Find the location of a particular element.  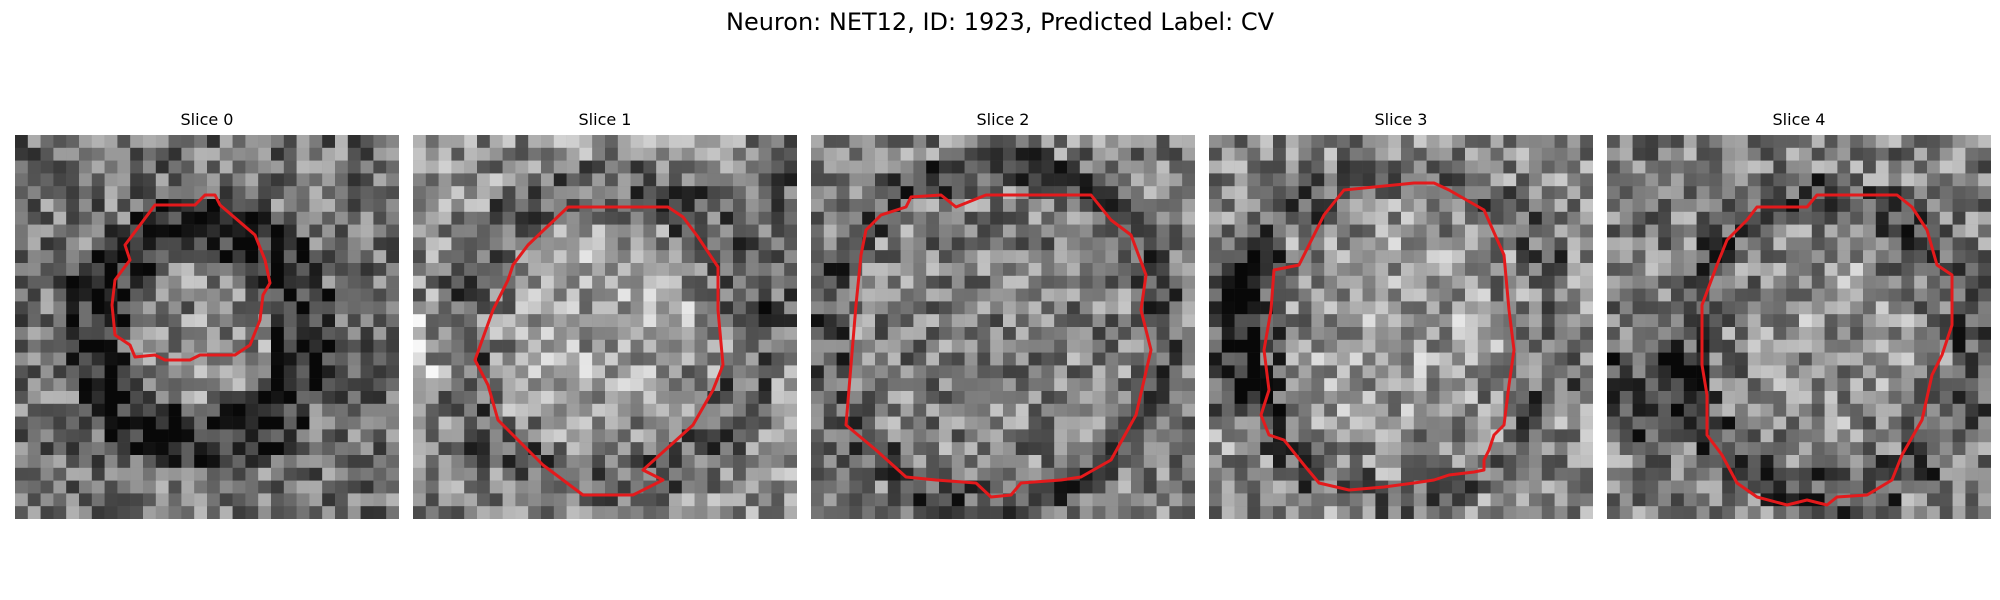

slice-4-pixels is located at coordinates (1799, 327).